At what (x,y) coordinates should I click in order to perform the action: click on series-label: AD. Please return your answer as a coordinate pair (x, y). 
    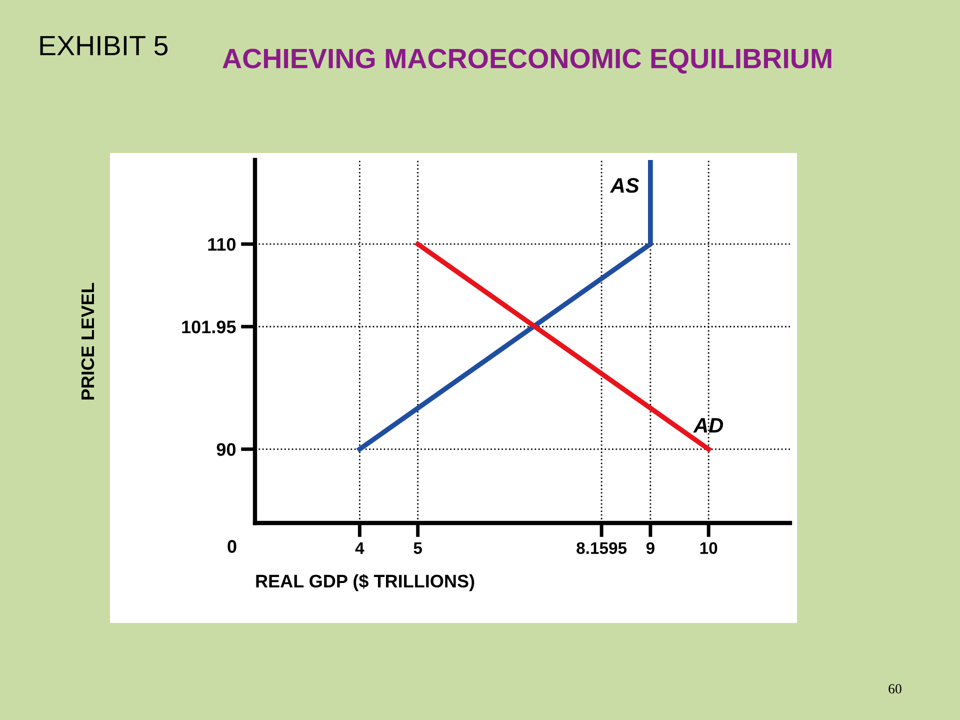
    Looking at the image, I should click on (708, 425).